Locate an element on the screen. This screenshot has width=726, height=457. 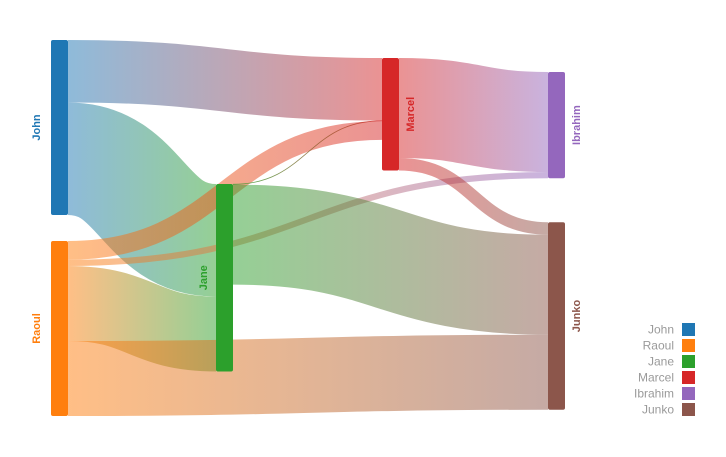
node-marcel is located at coordinates (390, 114).